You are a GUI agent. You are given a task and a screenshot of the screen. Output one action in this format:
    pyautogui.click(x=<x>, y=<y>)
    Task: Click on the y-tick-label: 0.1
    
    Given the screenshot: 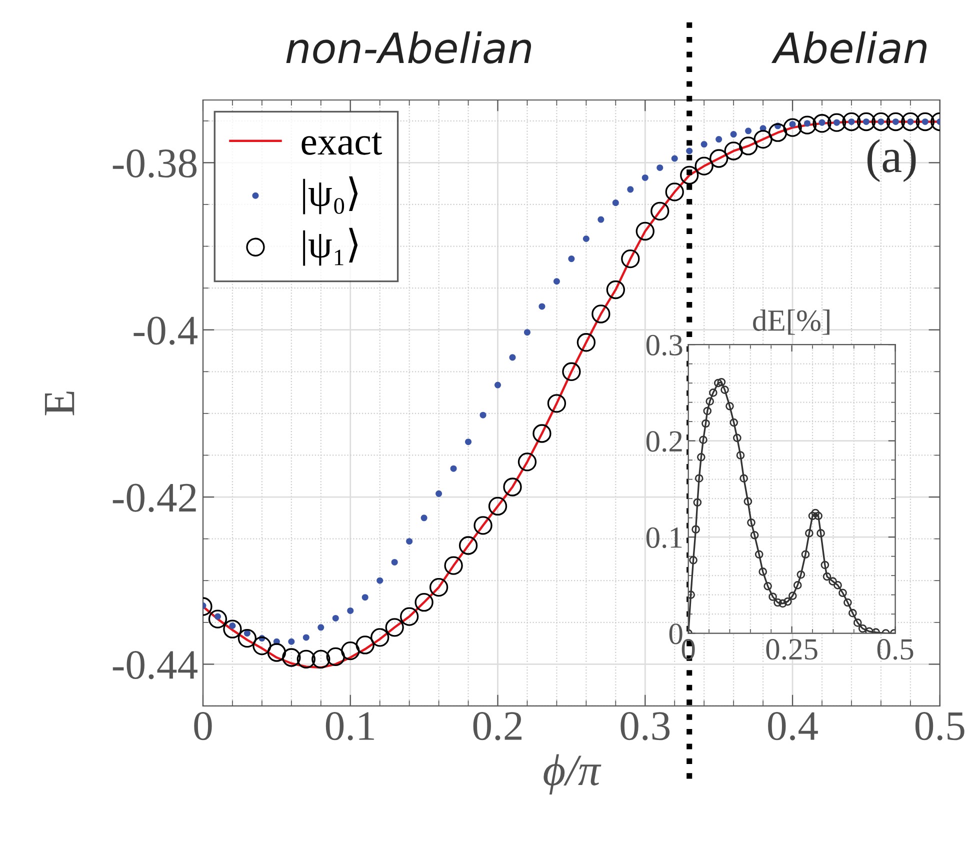 What is the action you would take?
    pyautogui.click(x=664, y=537)
    